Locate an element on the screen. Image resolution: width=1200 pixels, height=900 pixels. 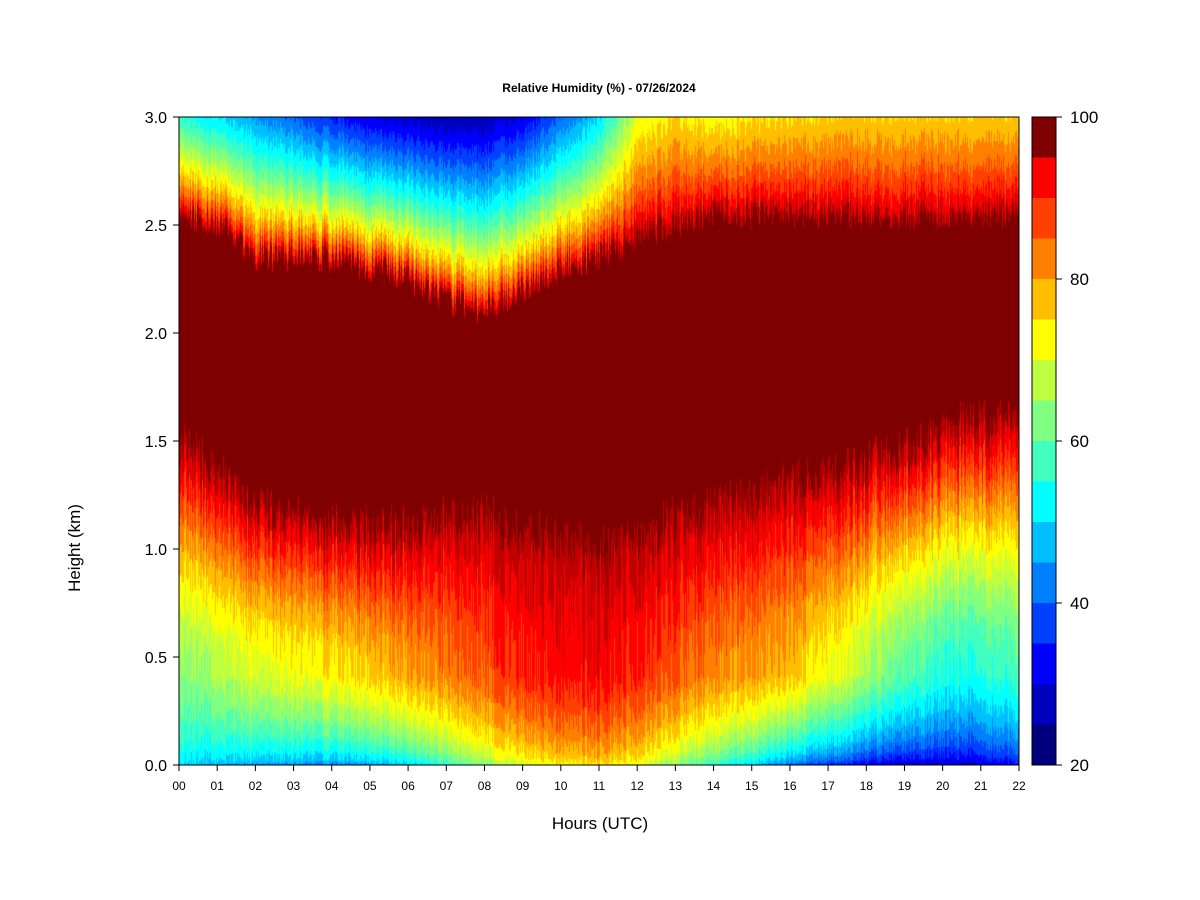
x-tick-label: 11 is located at coordinates (599, 786).